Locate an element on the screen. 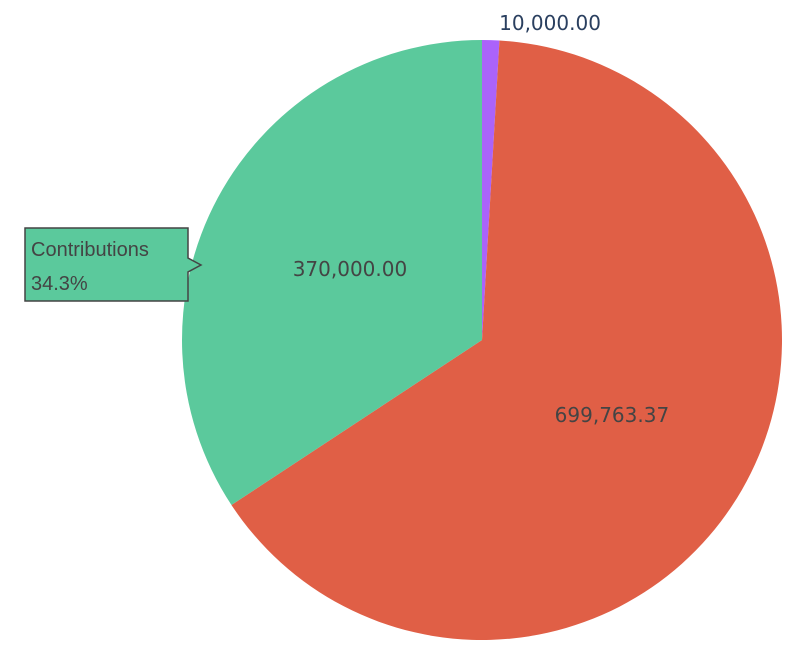  hover-tooltip-box is located at coordinates (113, 264).